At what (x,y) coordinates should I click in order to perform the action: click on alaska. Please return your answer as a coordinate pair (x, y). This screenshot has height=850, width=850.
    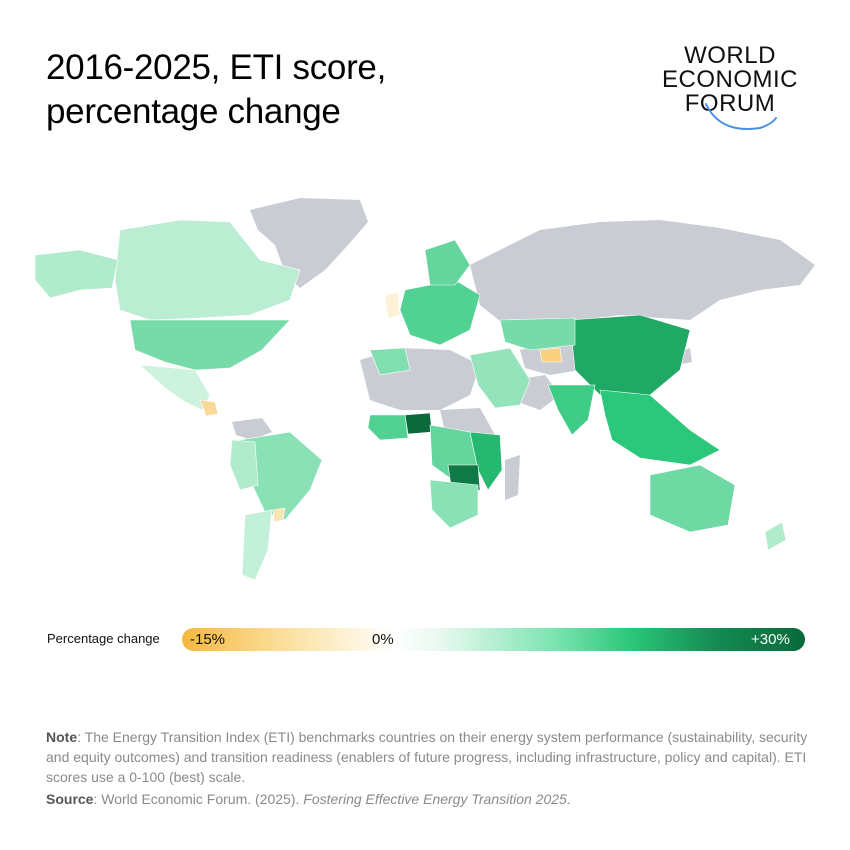
    Looking at the image, I should click on (76, 274).